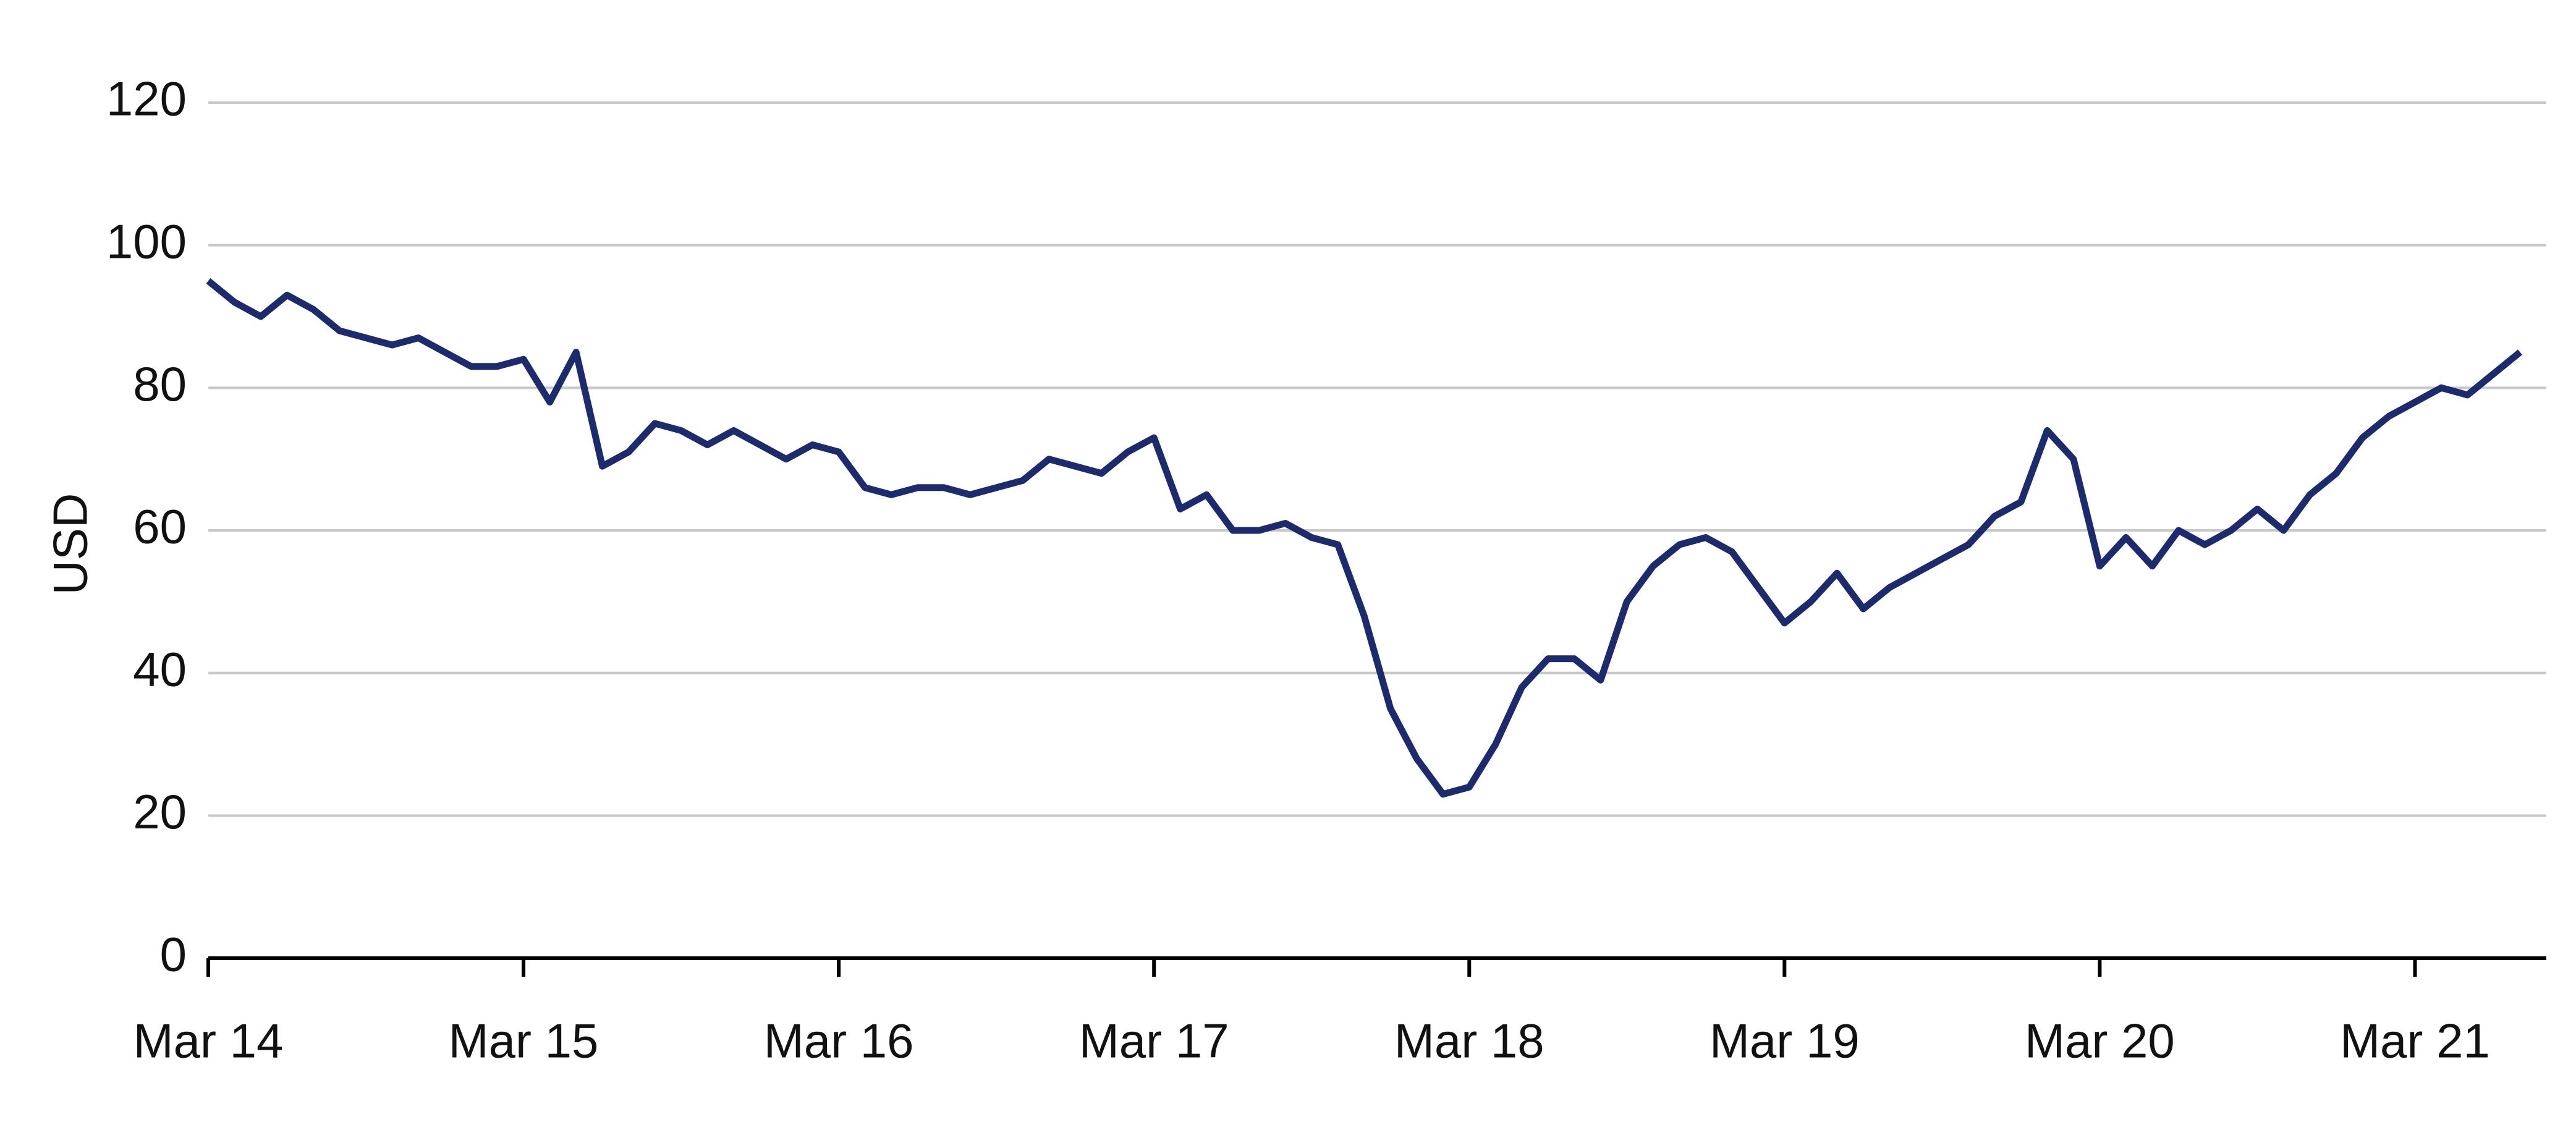 The height and width of the screenshot is (1135, 2576). I want to click on x-tick-label: Mar 17, so click(1154, 1041).